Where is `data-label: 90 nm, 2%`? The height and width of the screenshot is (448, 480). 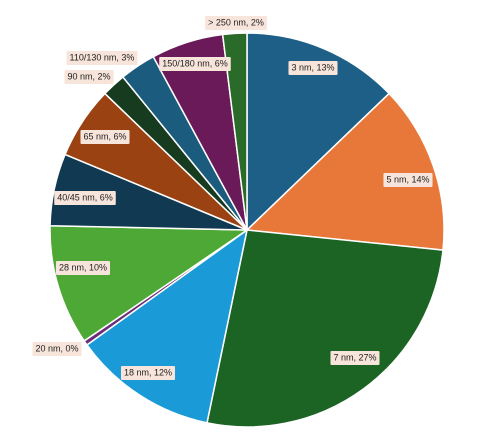
data-label: 90 nm, 2% is located at coordinates (88, 76).